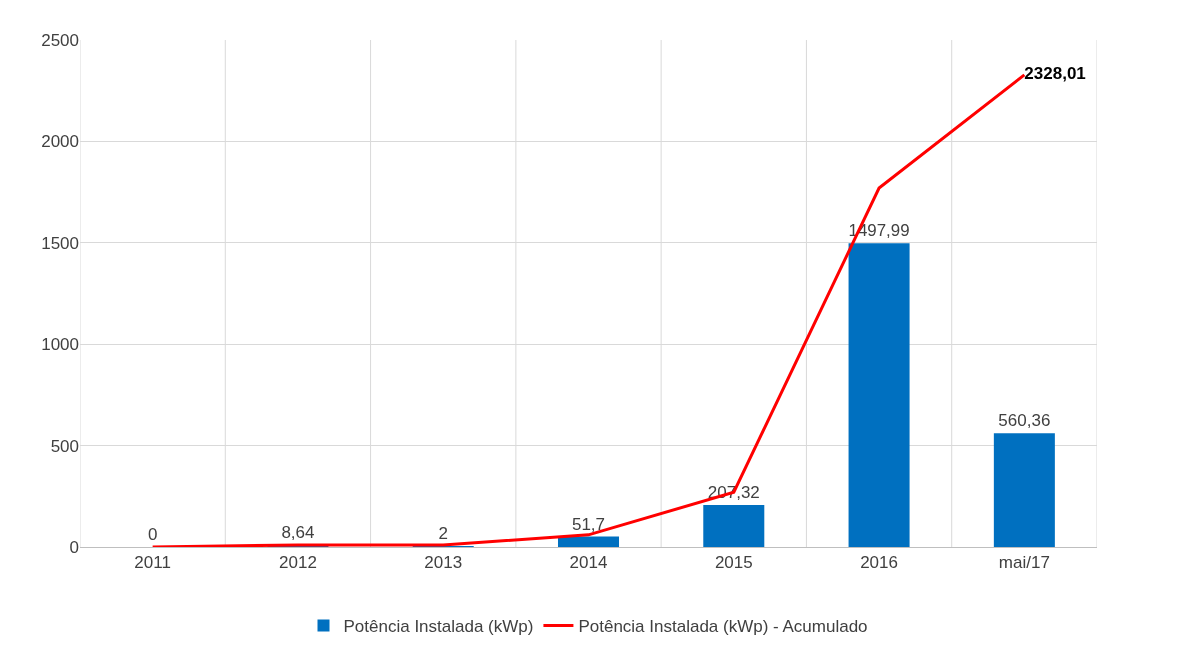 This screenshot has width=1177, height=657. What do you see at coordinates (152, 534) in the screenshot?
I see `data-label: 0` at bounding box center [152, 534].